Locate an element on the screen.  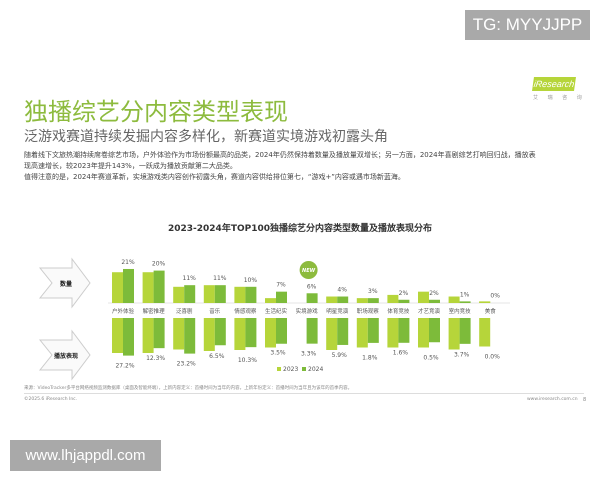
data-label-play: 10.3% is located at coordinates (247, 360).